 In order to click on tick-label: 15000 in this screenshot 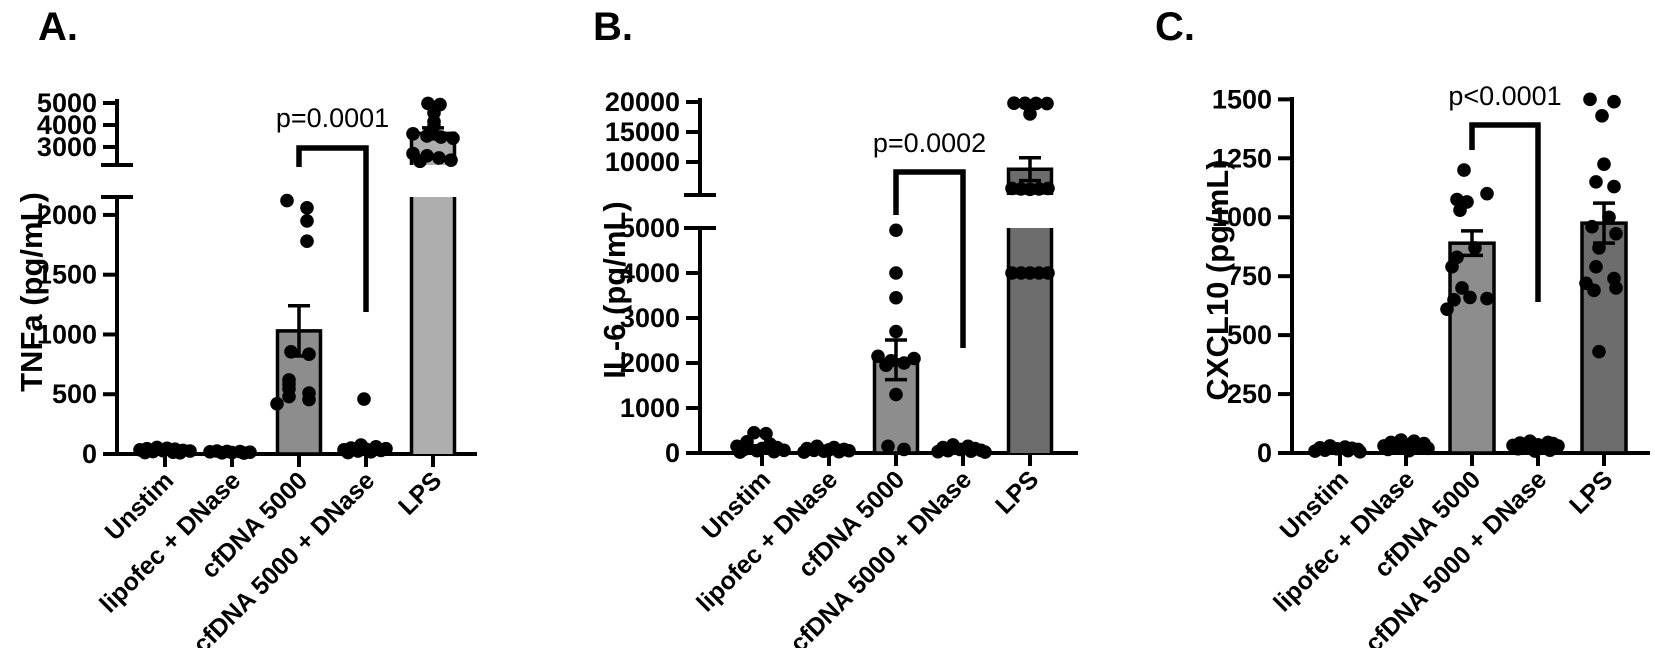, I will do `click(642, 132)`.